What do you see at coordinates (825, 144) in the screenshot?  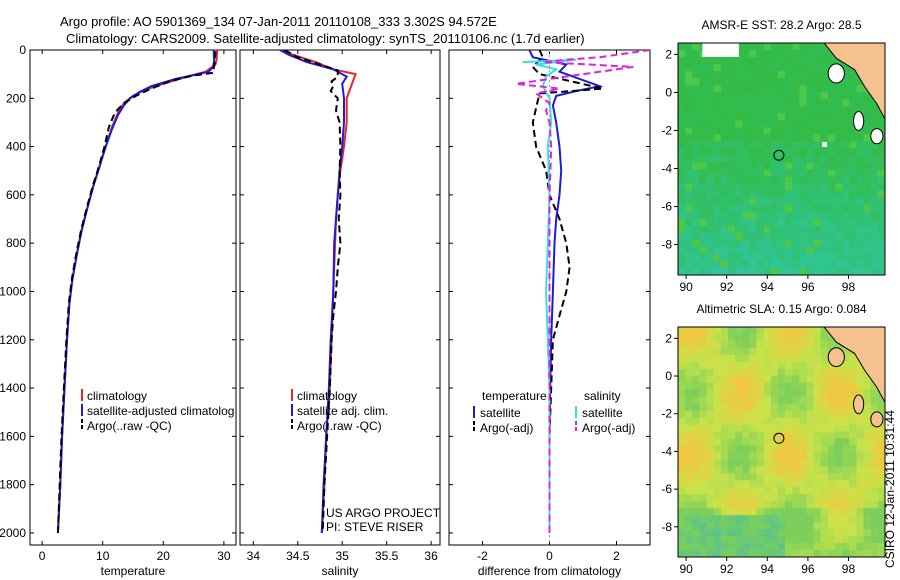 I see `map-missing-data` at bounding box center [825, 144].